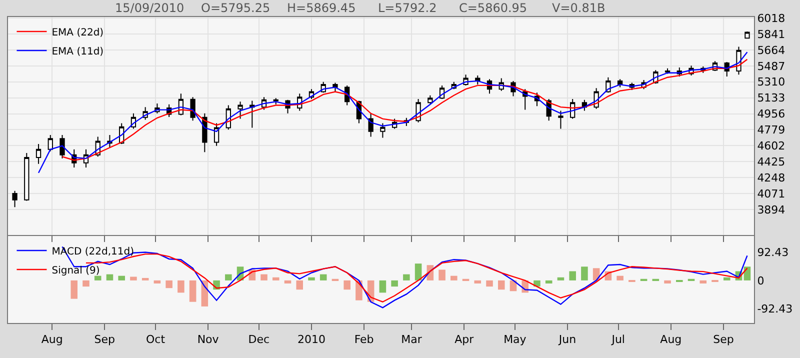 This screenshot has width=800, height=358. Describe the element at coordinates (771, 34) in the screenshot. I see `y-tick-label: 5841` at that location.